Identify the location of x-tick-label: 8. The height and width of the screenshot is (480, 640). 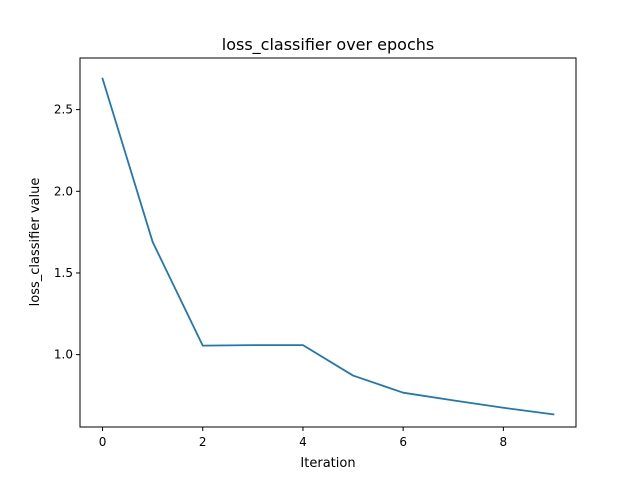
(504, 442).